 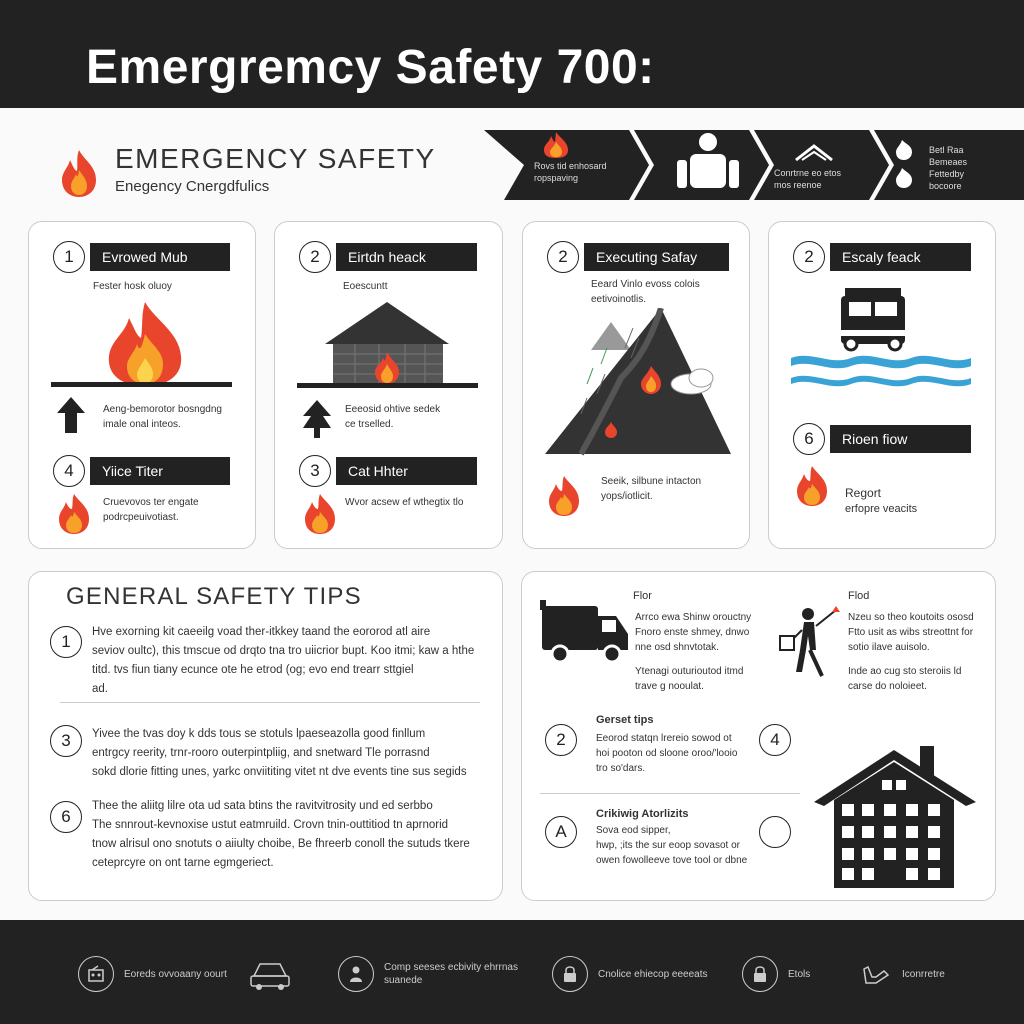 What do you see at coordinates (863, 493) in the screenshot?
I see `card-4-text-2a: Regort` at bounding box center [863, 493].